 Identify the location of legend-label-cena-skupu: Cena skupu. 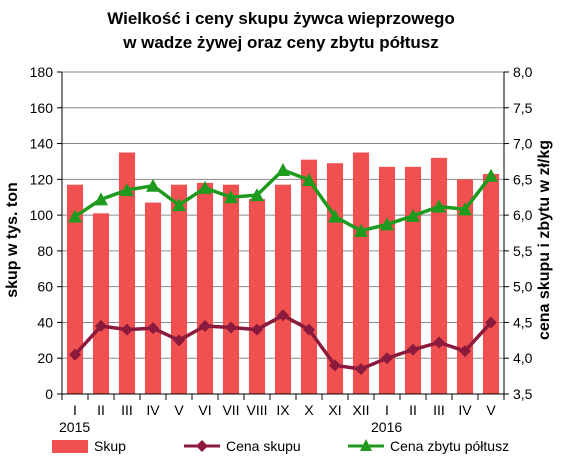
(263, 446).